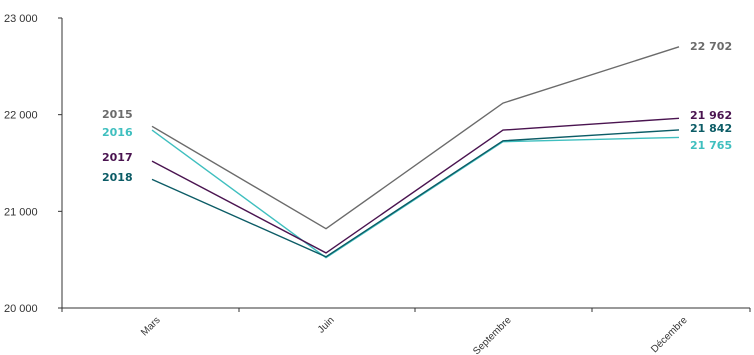  What do you see at coordinates (492, 335) in the screenshot?
I see `x-tick-label: Septembre` at bounding box center [492, 335].